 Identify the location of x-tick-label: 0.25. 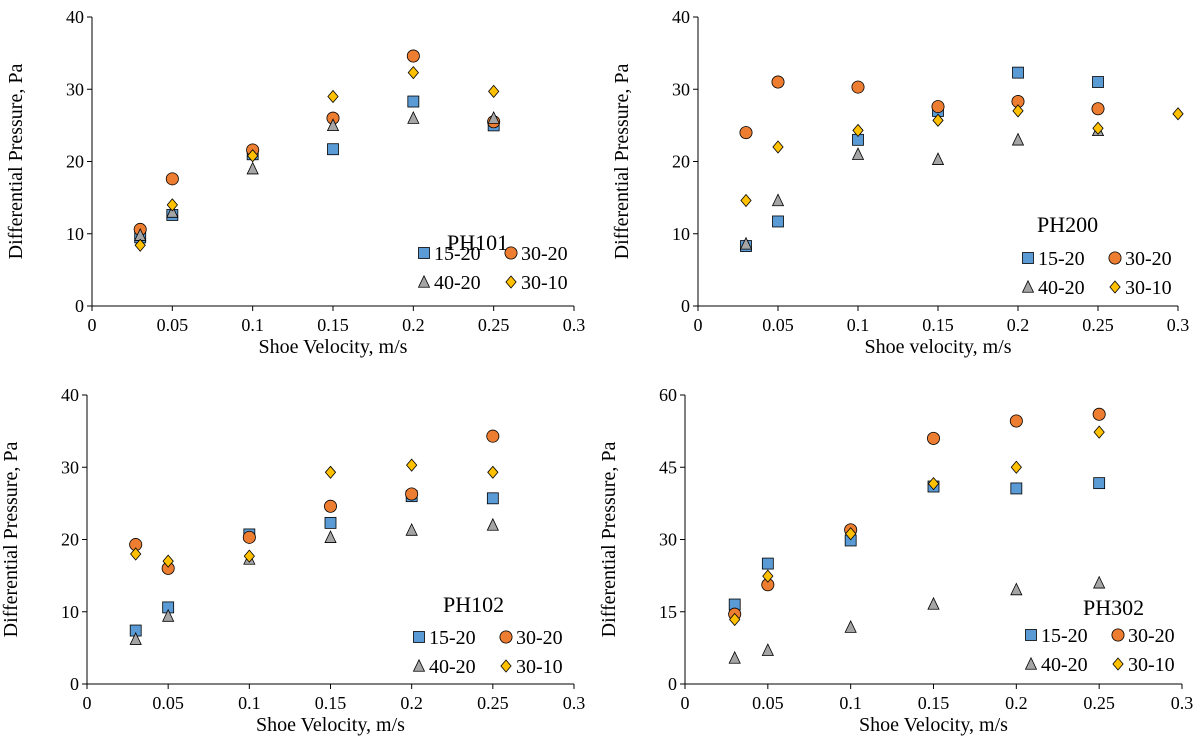
(1099, 703).